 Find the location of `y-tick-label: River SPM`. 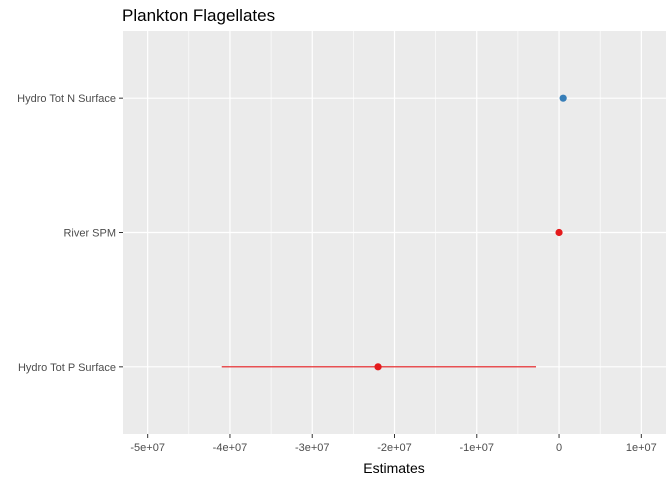

y-tick-label: River SPM is located at coordinates (89, 234).